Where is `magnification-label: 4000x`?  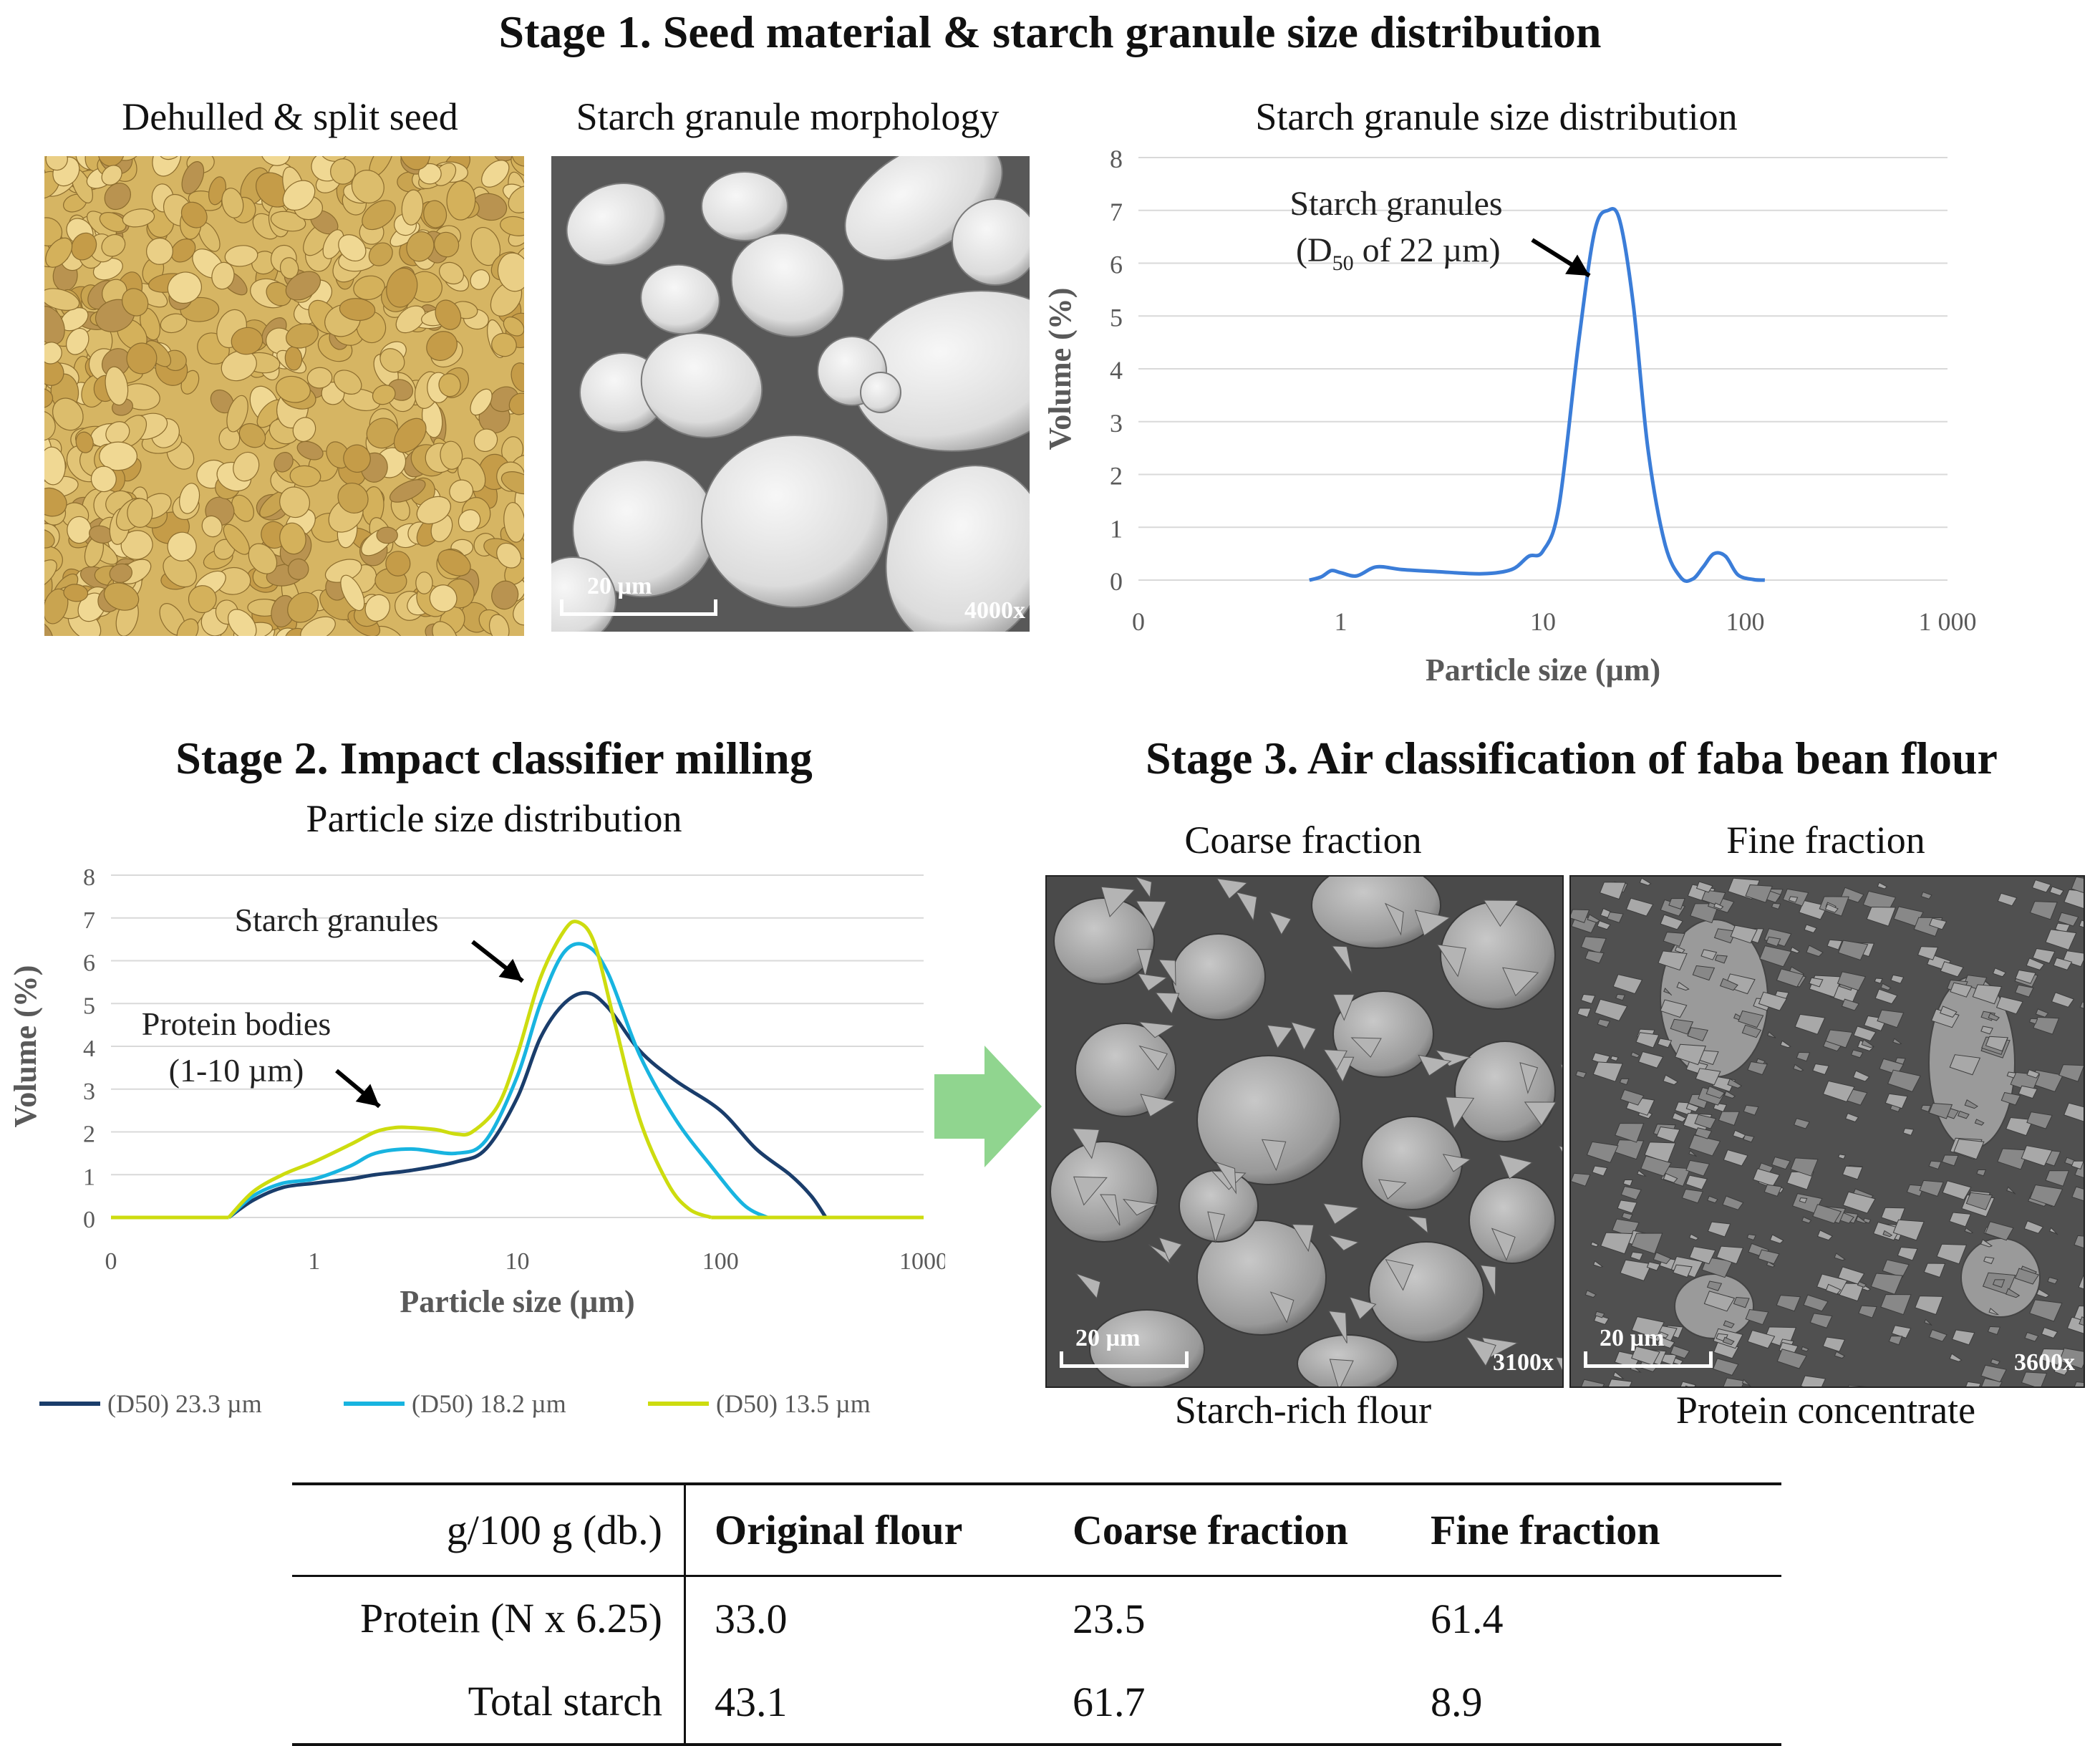
magnification-label: 4000x is located at coordinates (995, 610).